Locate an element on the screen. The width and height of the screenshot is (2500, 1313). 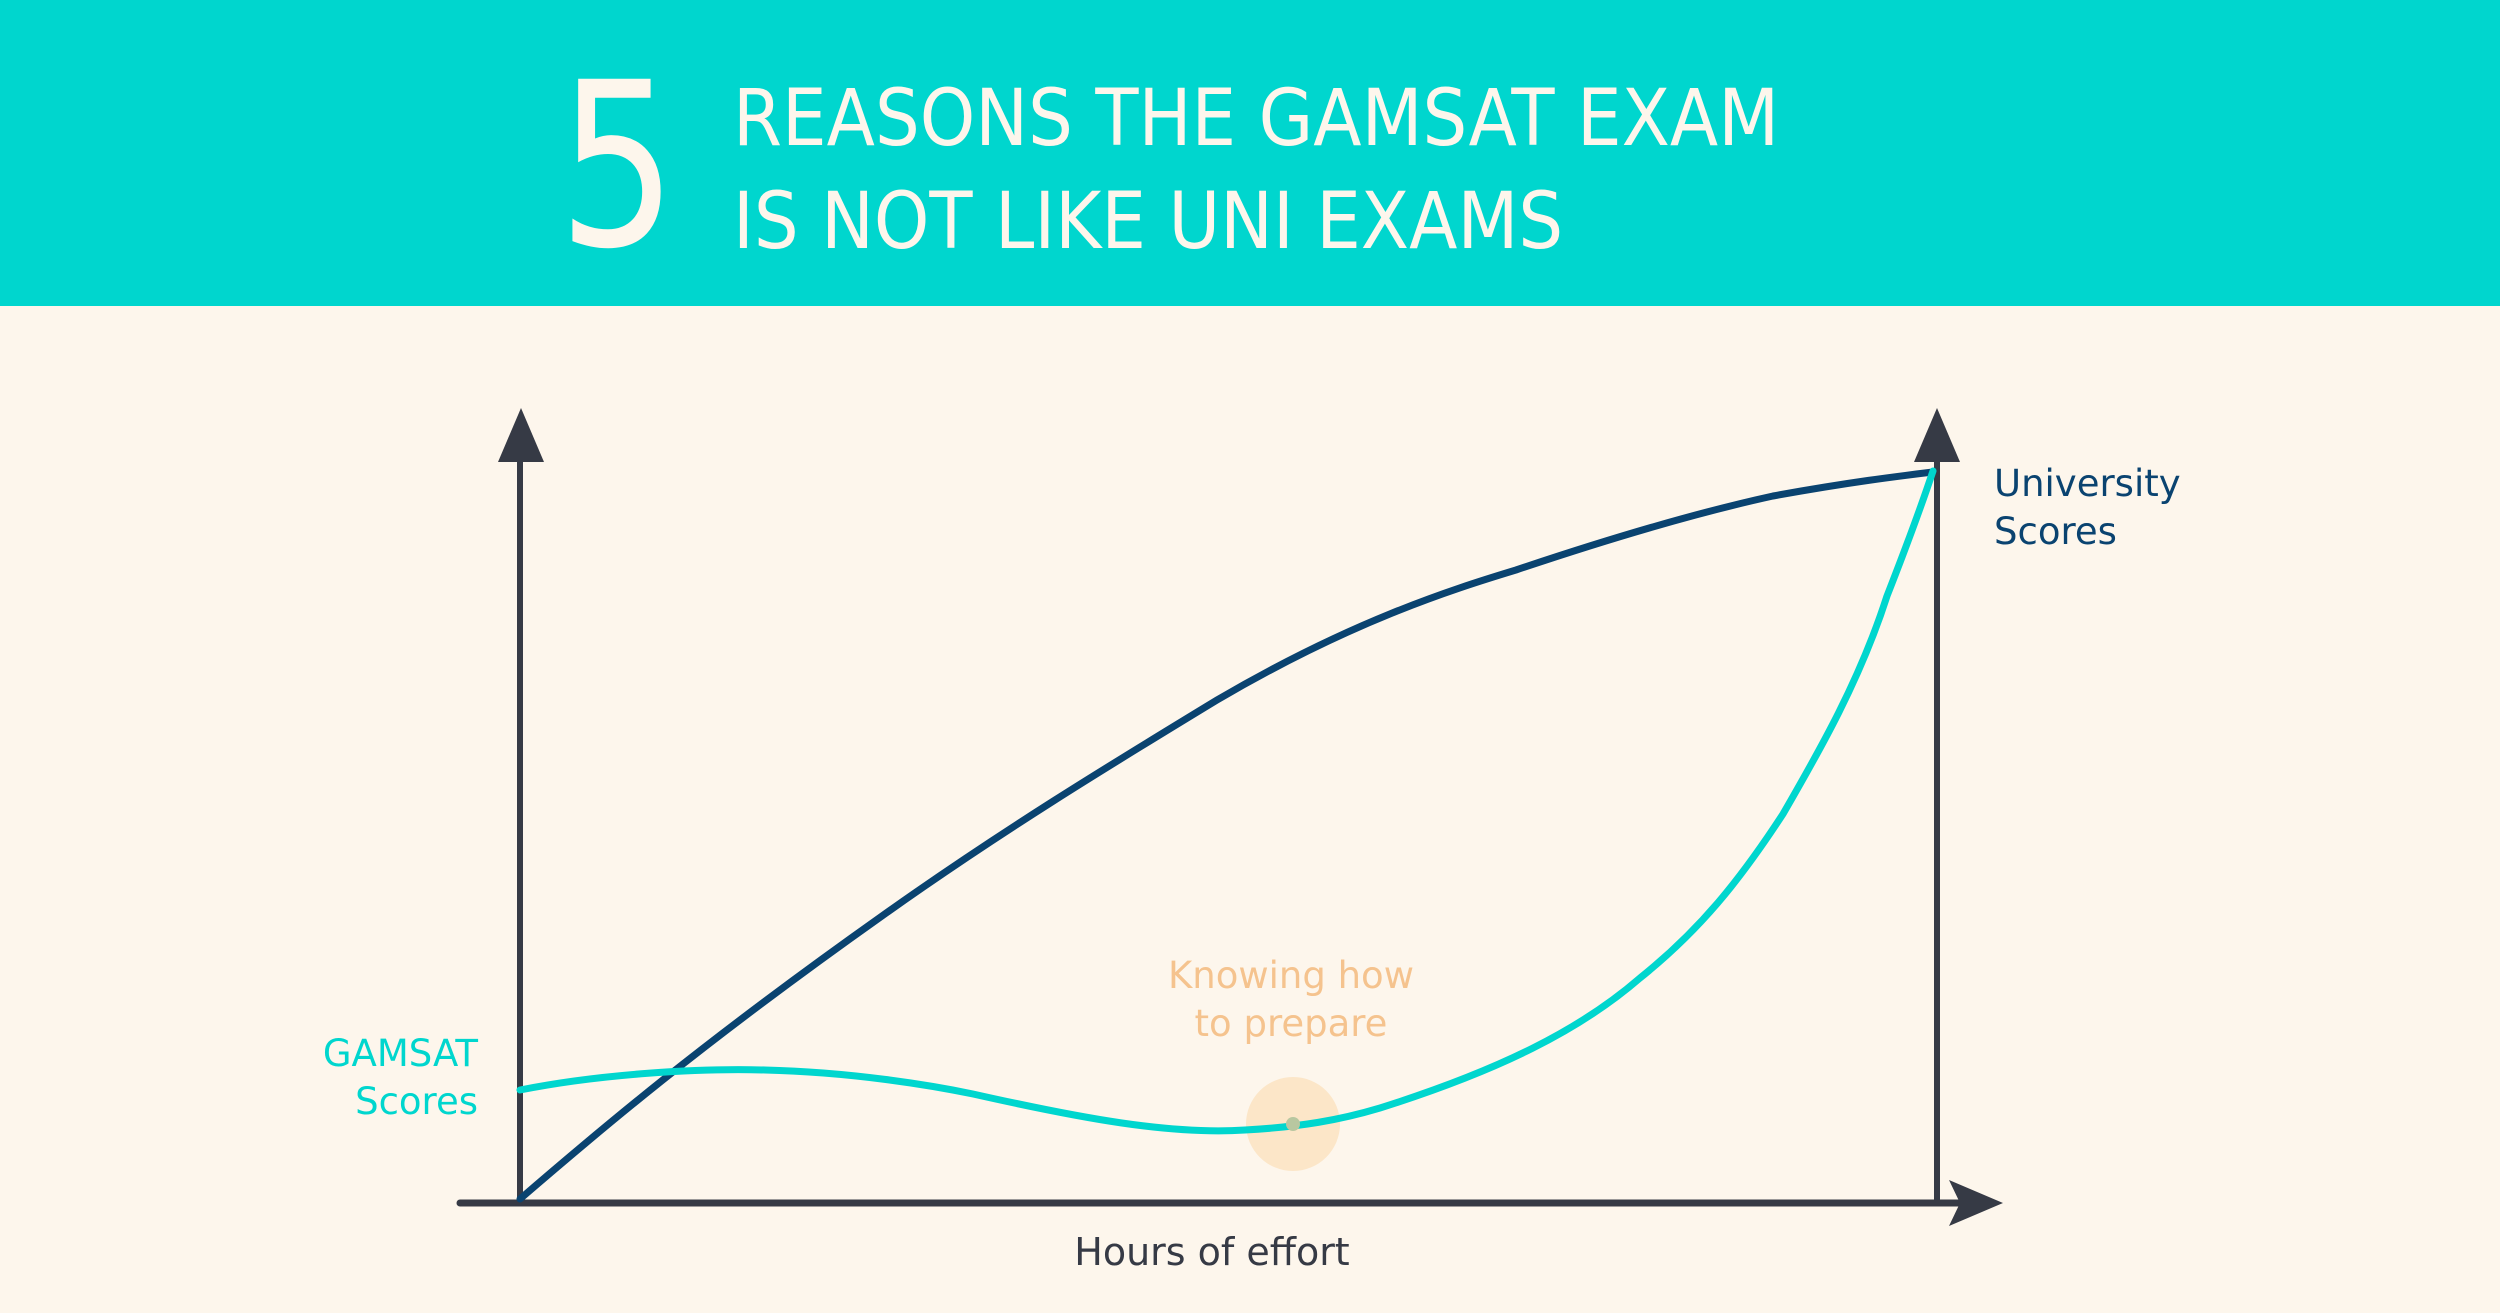
y-axis-right-arrow-icon is located at coordinates (1937, 435).